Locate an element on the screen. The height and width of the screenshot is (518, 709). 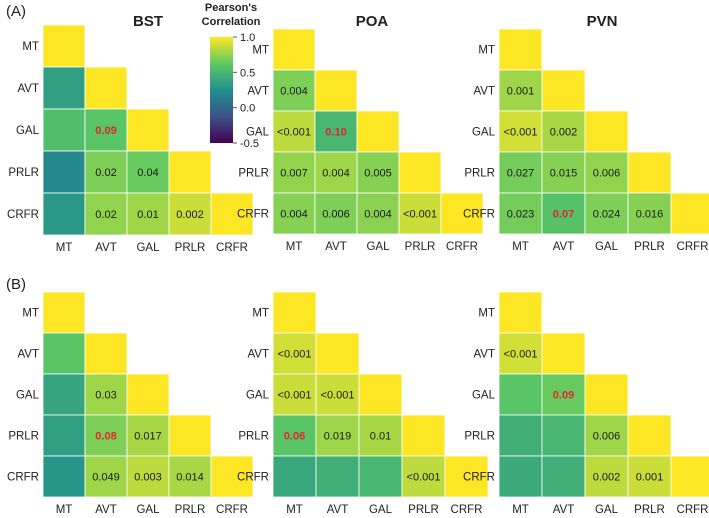
p-value-label: 0.10 is located at coordinates (335, 133).